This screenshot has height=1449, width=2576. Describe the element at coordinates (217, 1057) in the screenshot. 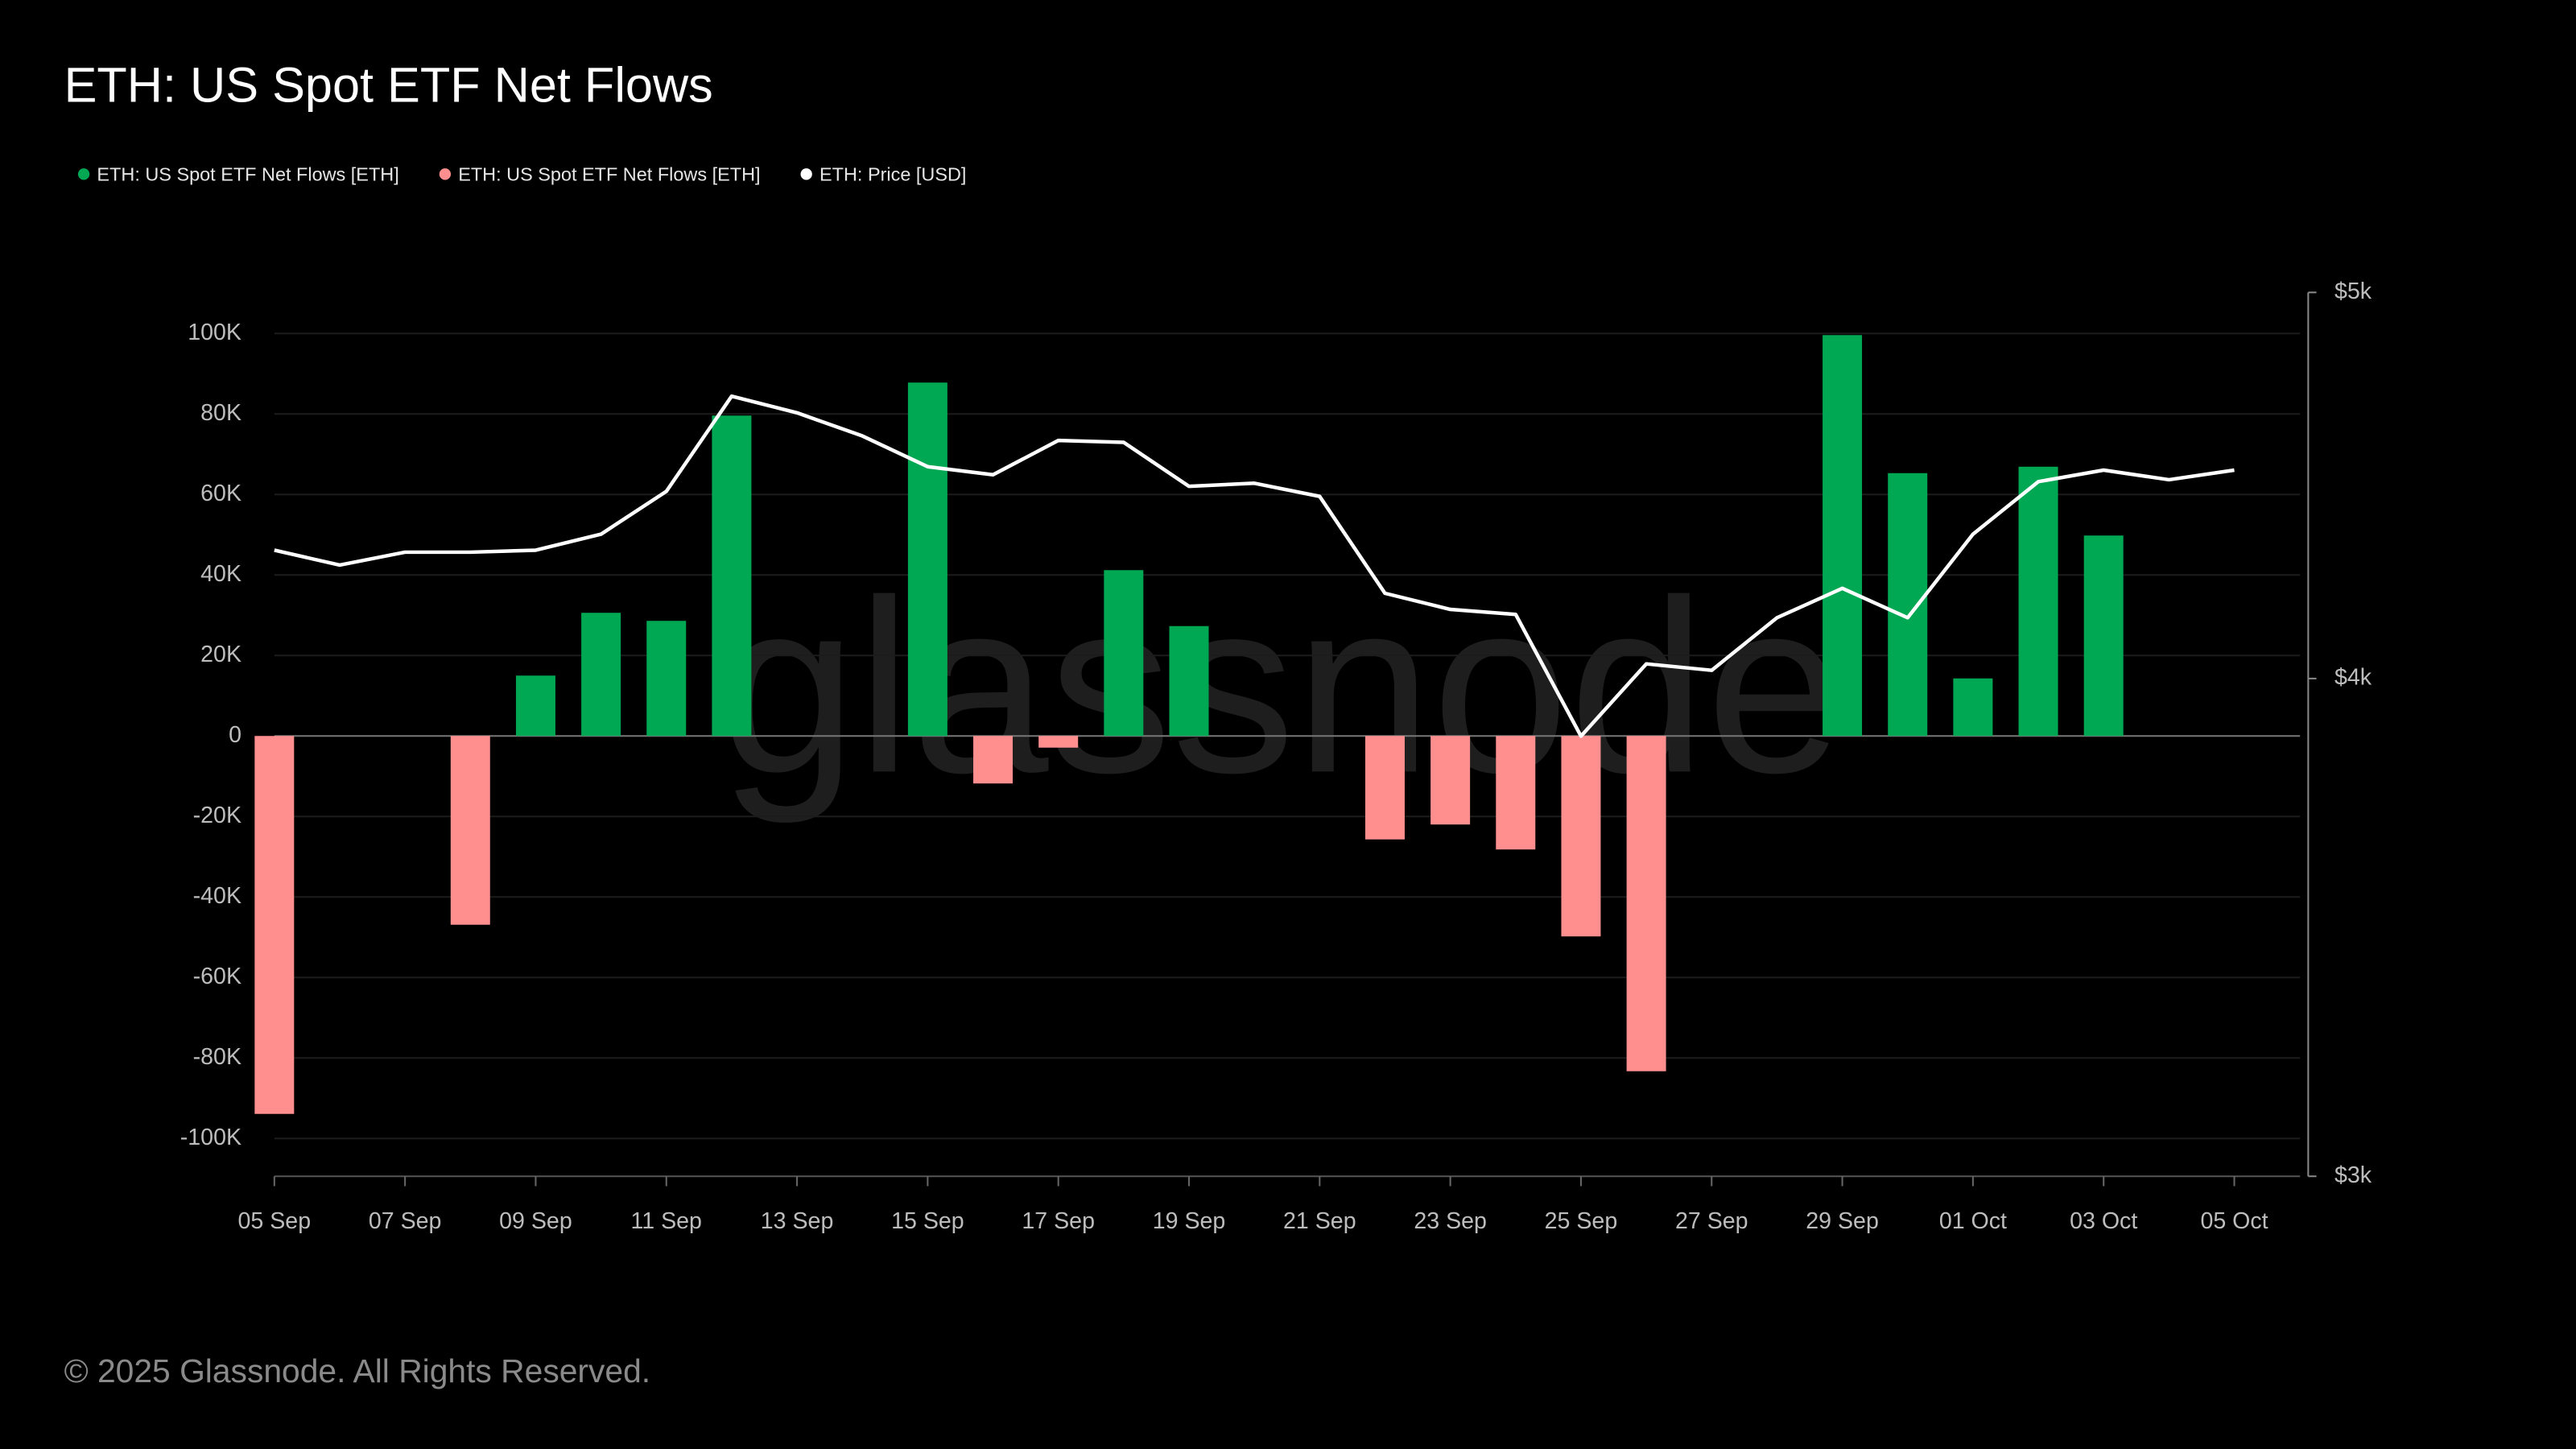

I see `y-tick-label: -80K` at that location.